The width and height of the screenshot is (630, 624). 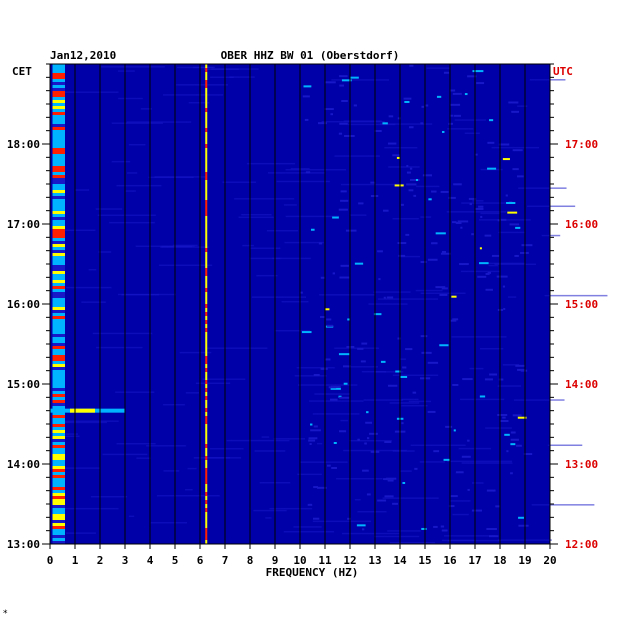 I want to click on utc-tick-label: 14:00, so click(x=581, y=384).